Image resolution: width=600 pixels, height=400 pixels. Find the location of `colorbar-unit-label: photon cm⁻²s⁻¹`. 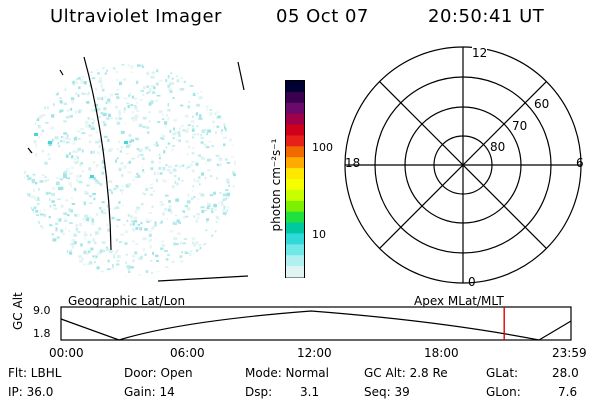

colorbar-unit-label: photon cm⁻²s⁻¹ is located at coordinates (276, 185).